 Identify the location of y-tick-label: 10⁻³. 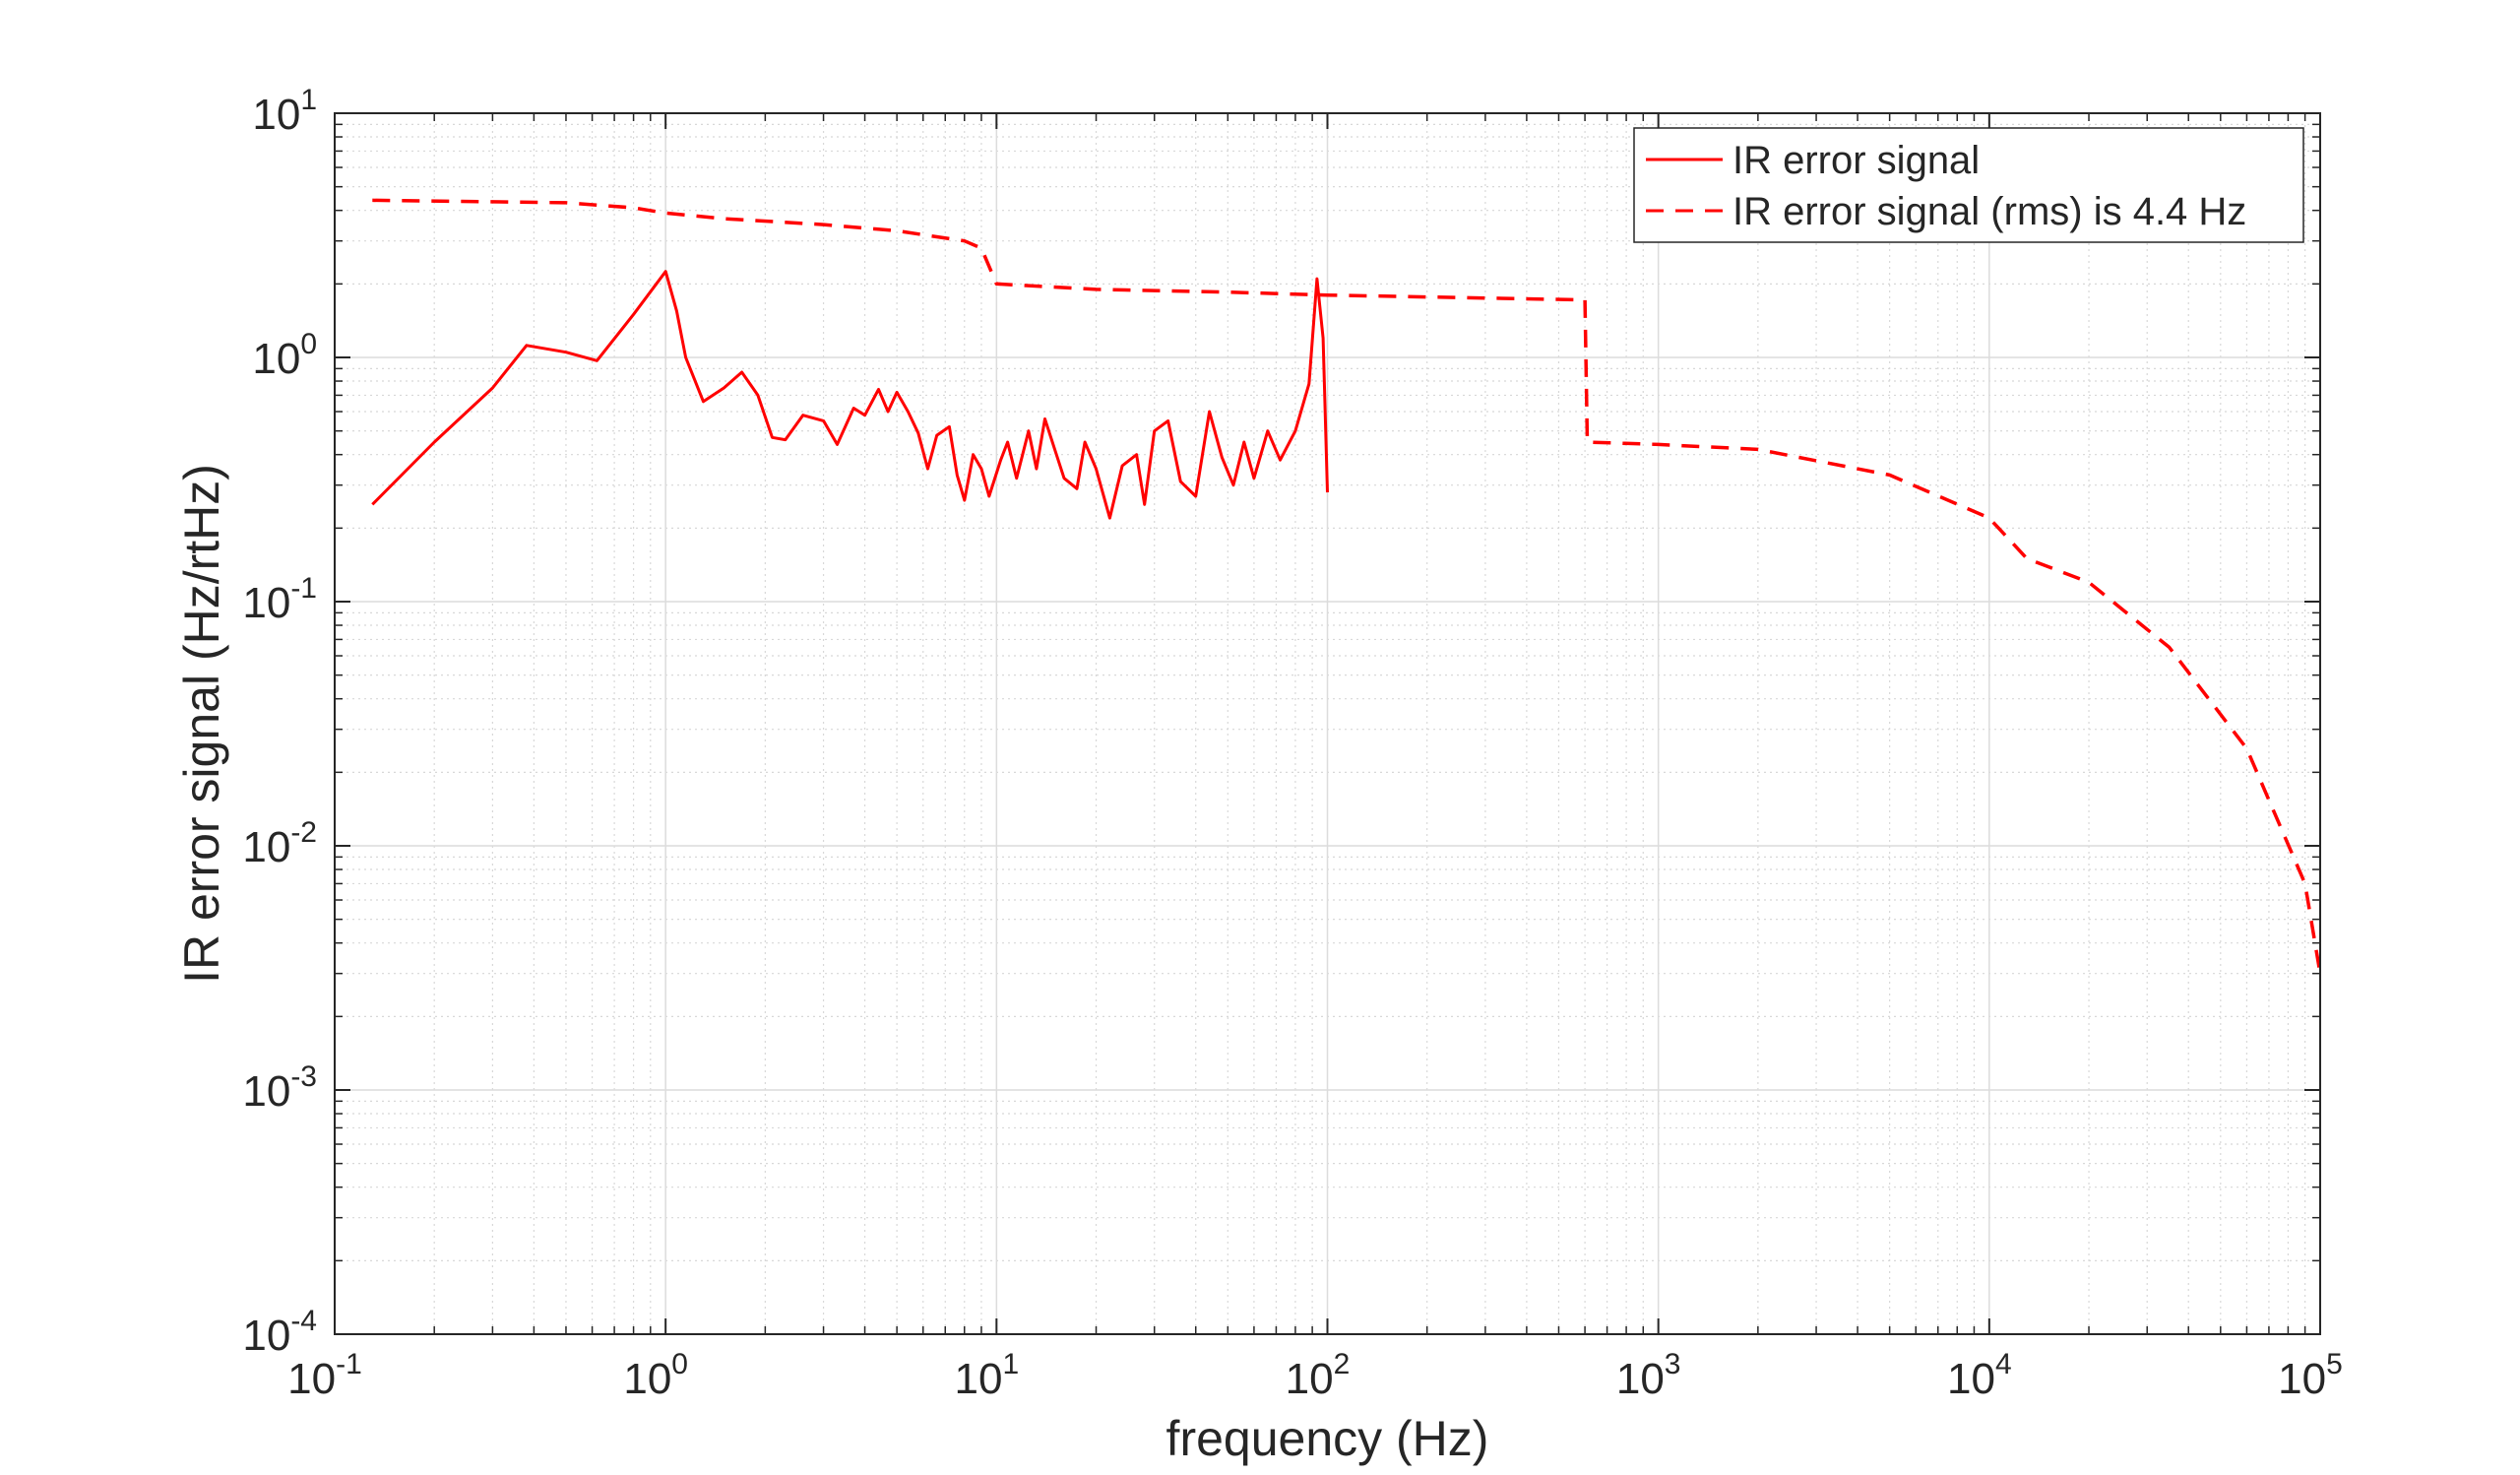
(279, 1088).